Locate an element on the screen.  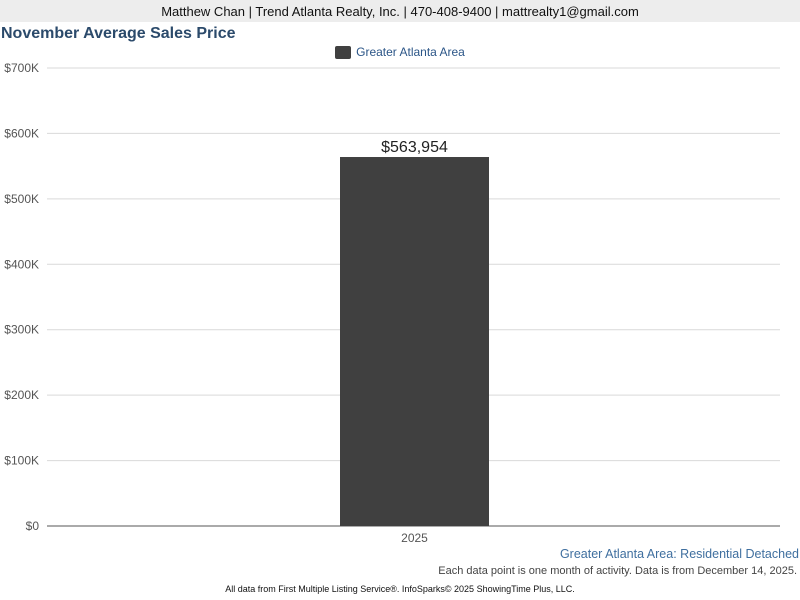
bar is located at coordinates (414, 342).